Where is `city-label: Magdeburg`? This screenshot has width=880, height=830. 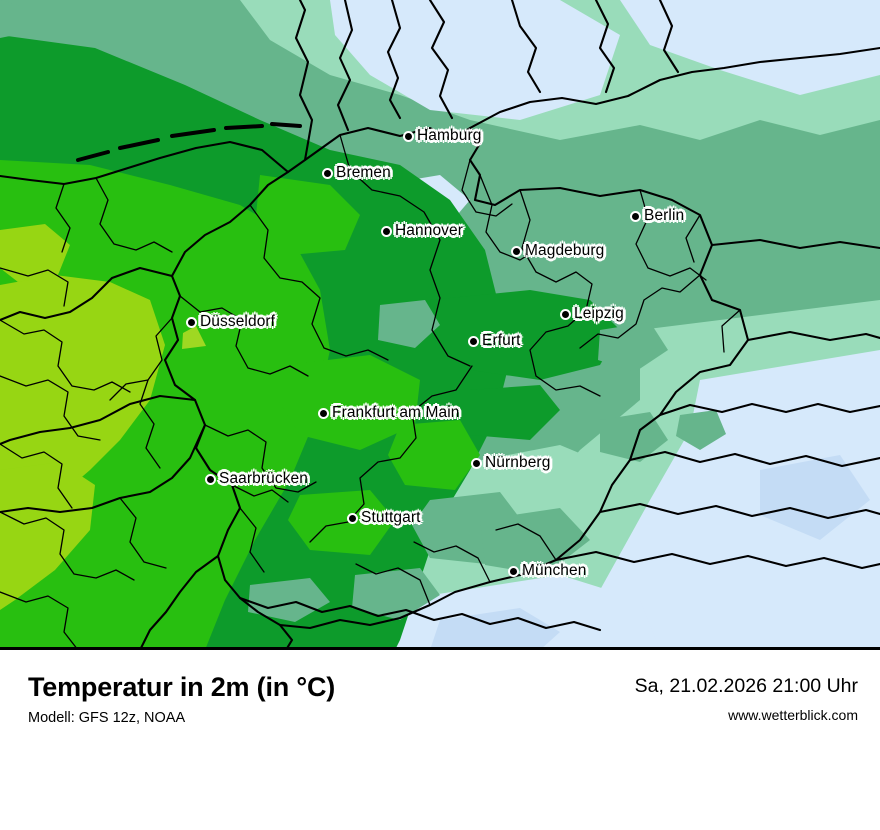 city-label: Magdeburg is located at coordinates (565, 250).